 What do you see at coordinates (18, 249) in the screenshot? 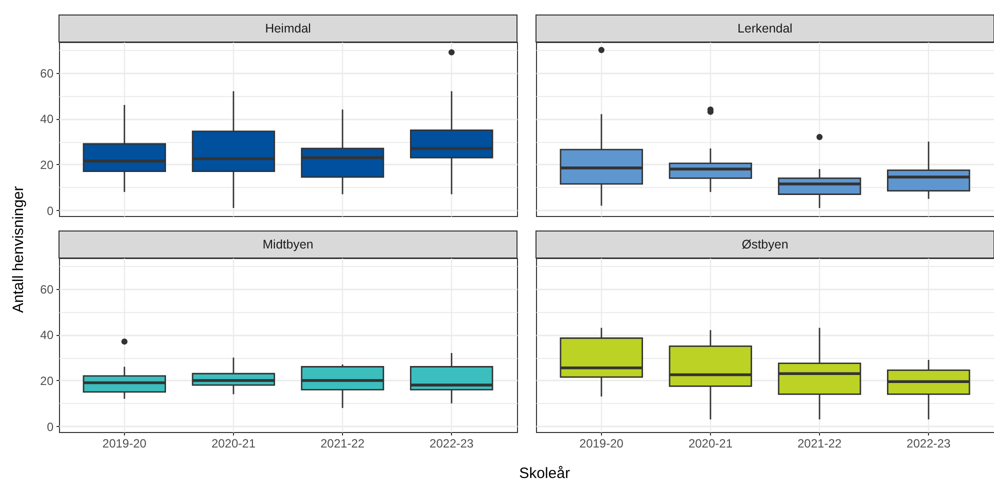
I see `y-axis-title: Antall henvisninger` at bounding box center [18, 249].